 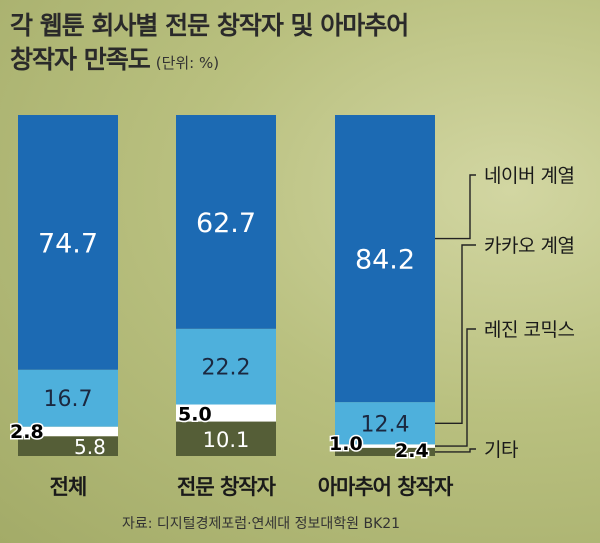 What do you see at coordinates (386, 487) in the screenshot?
I see `category-label: 아마추어 창작자` at bounding box center [386, 487].